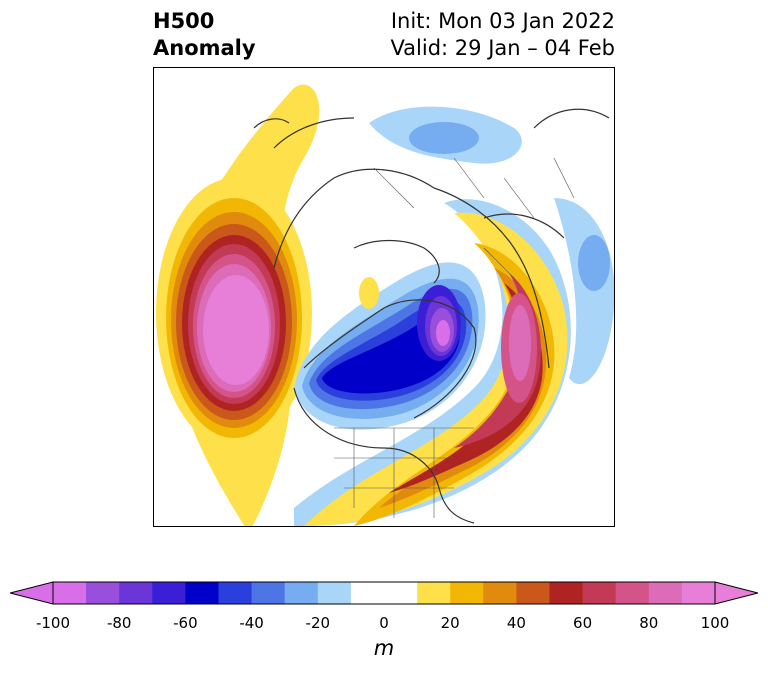 This screenshot has height=673, width=768. Describe the element at coordinates (384, 648) in the screenshot. I see `colorbar-unit: m` at that location.